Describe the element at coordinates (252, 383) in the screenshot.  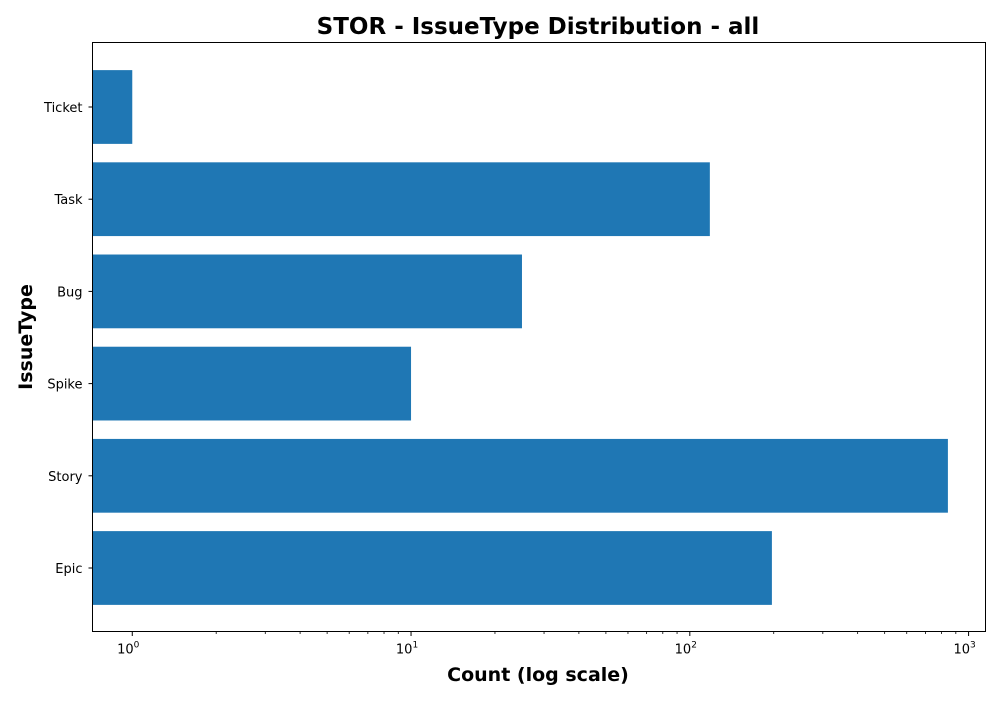
I see `bar-spike` at that location.